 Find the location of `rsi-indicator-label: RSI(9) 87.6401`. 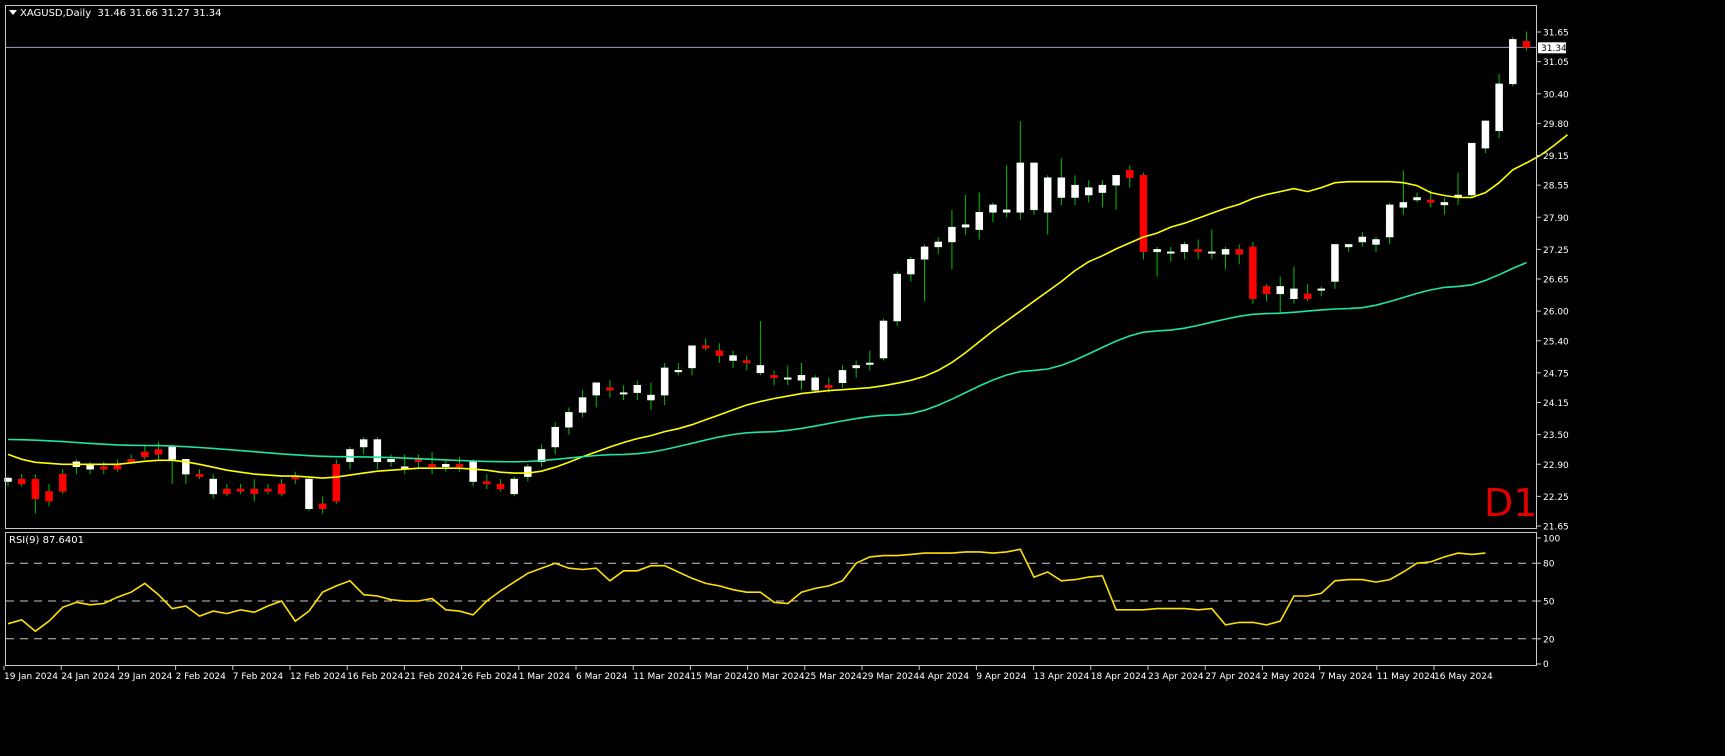

rsi-indicator-label: RSI(9) 87.6401 is located at coordinates (46, 540).